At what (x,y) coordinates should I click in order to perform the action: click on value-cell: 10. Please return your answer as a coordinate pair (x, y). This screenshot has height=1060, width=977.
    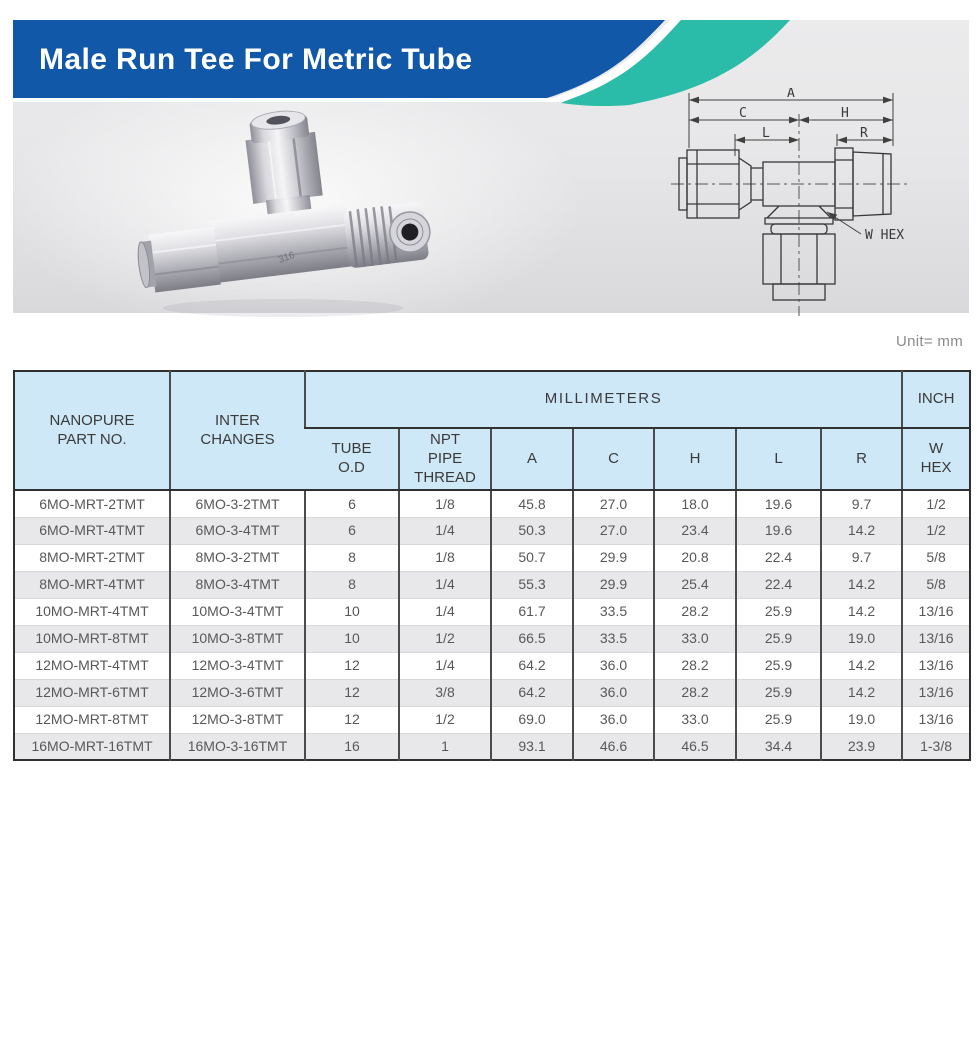
    Looking at the image, I should click on (351, 638).